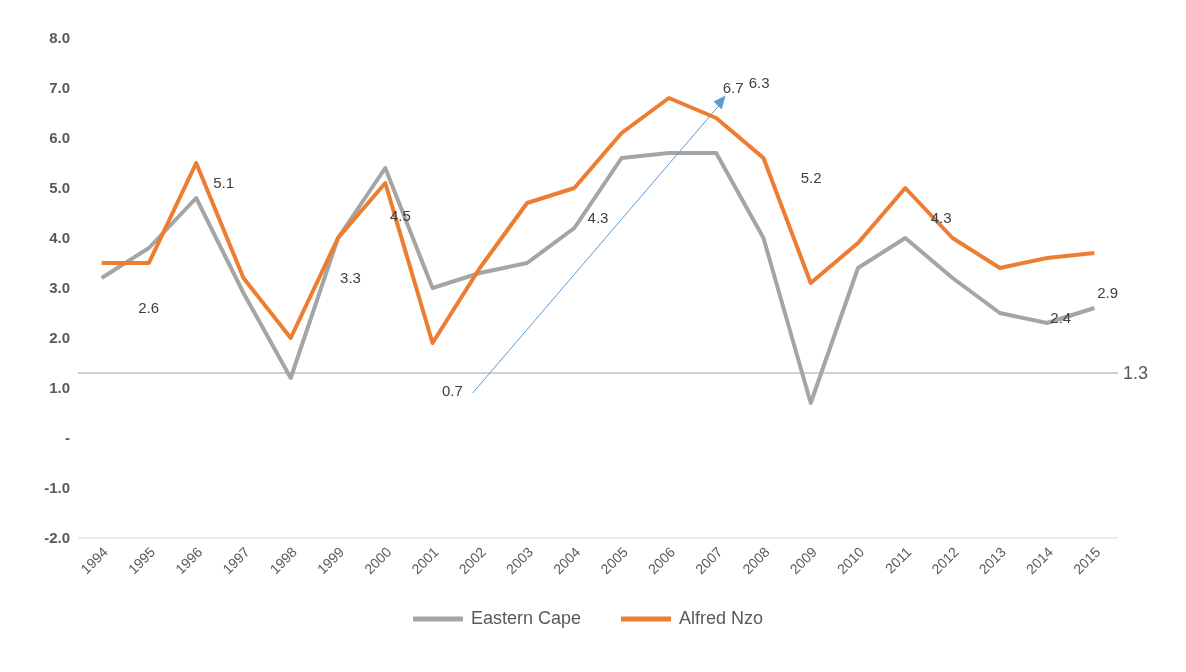 The image size is (1186, 672). I want to click on annotation: 6.3, so click(759, 83).